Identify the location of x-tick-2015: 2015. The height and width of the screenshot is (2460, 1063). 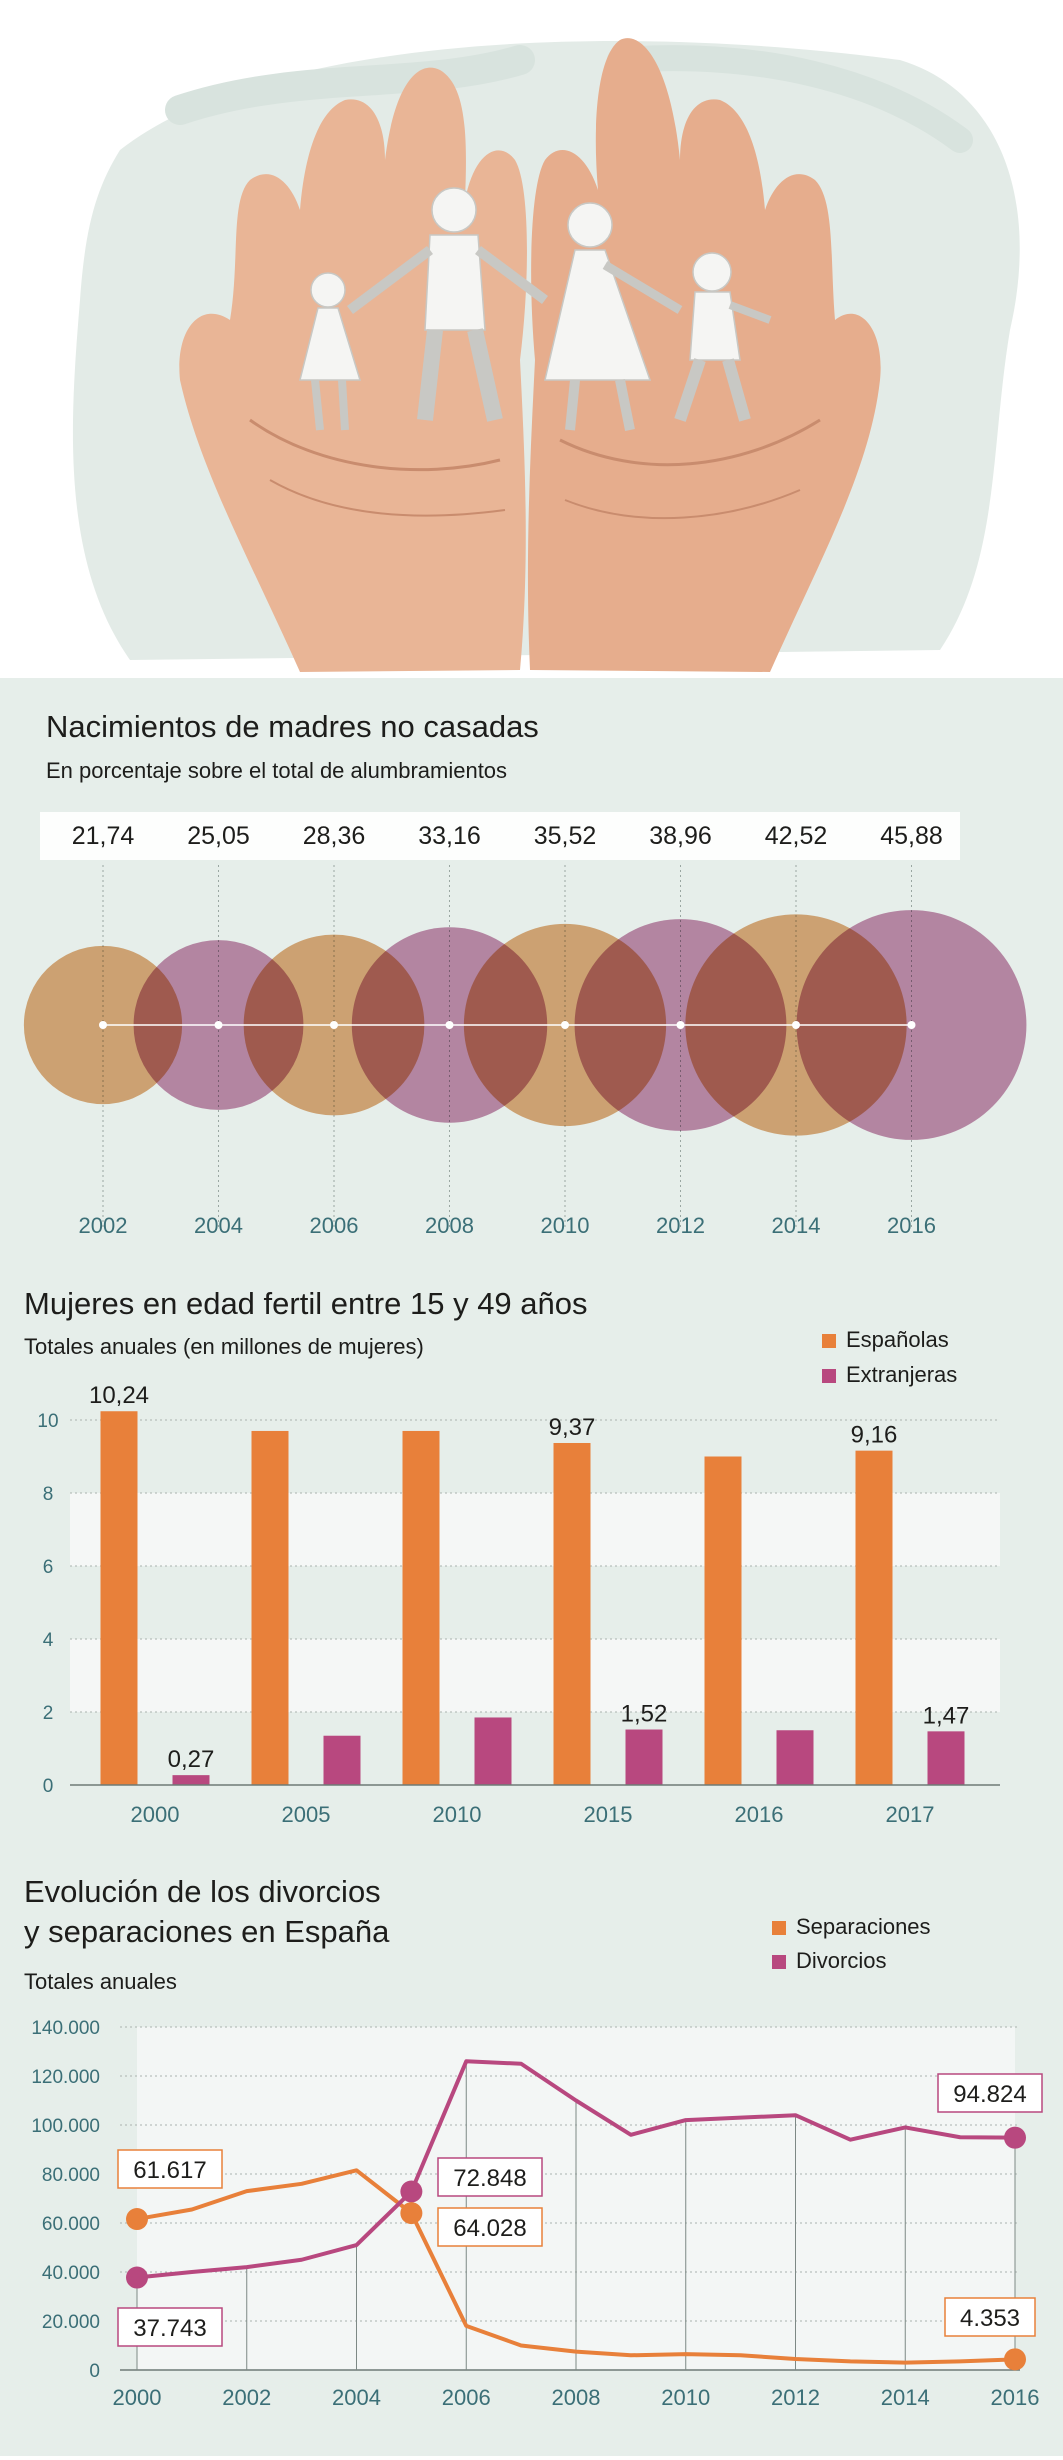
(608, 1814).